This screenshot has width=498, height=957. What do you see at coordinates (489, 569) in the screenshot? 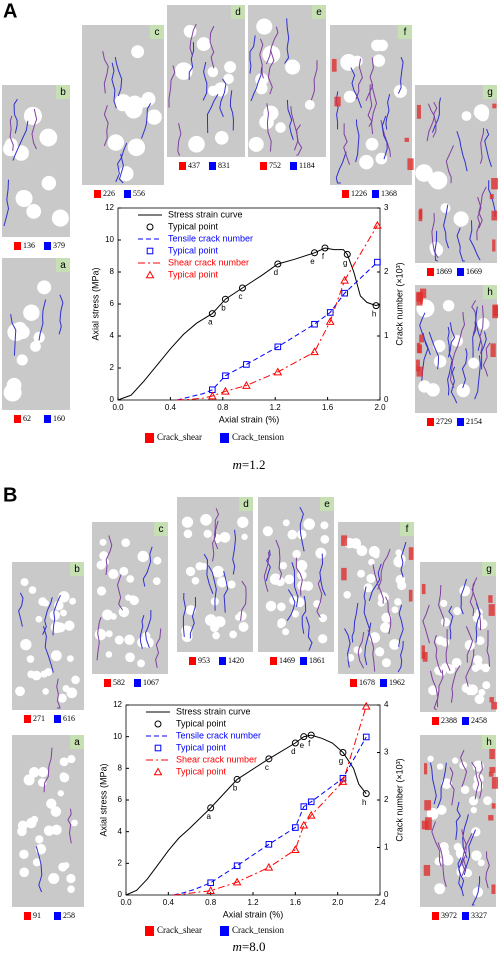
I see `specimen-letter: g` at bounding box center [489, 569].